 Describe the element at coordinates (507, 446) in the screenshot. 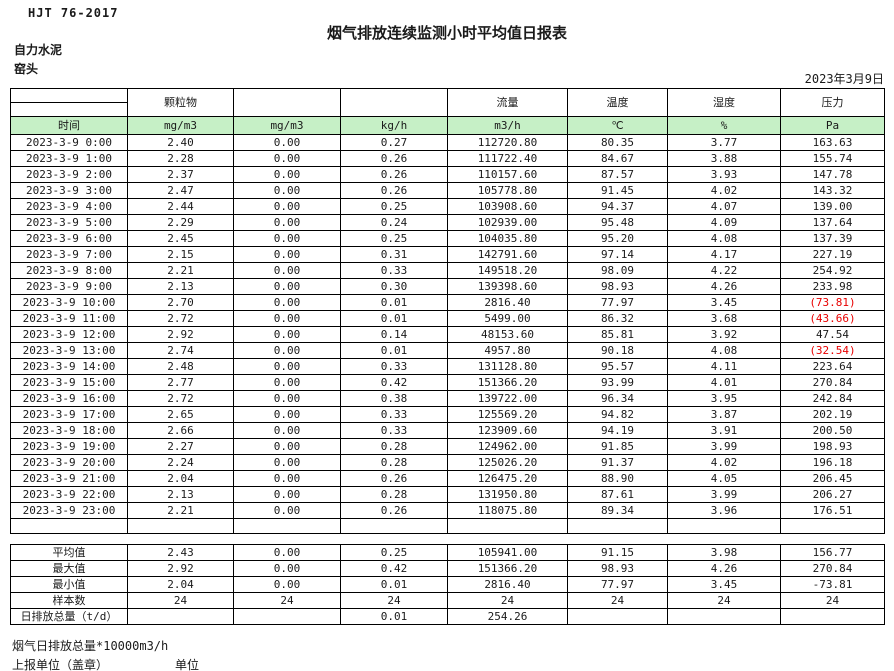

I see `value-cell: 124962.00` at that location.